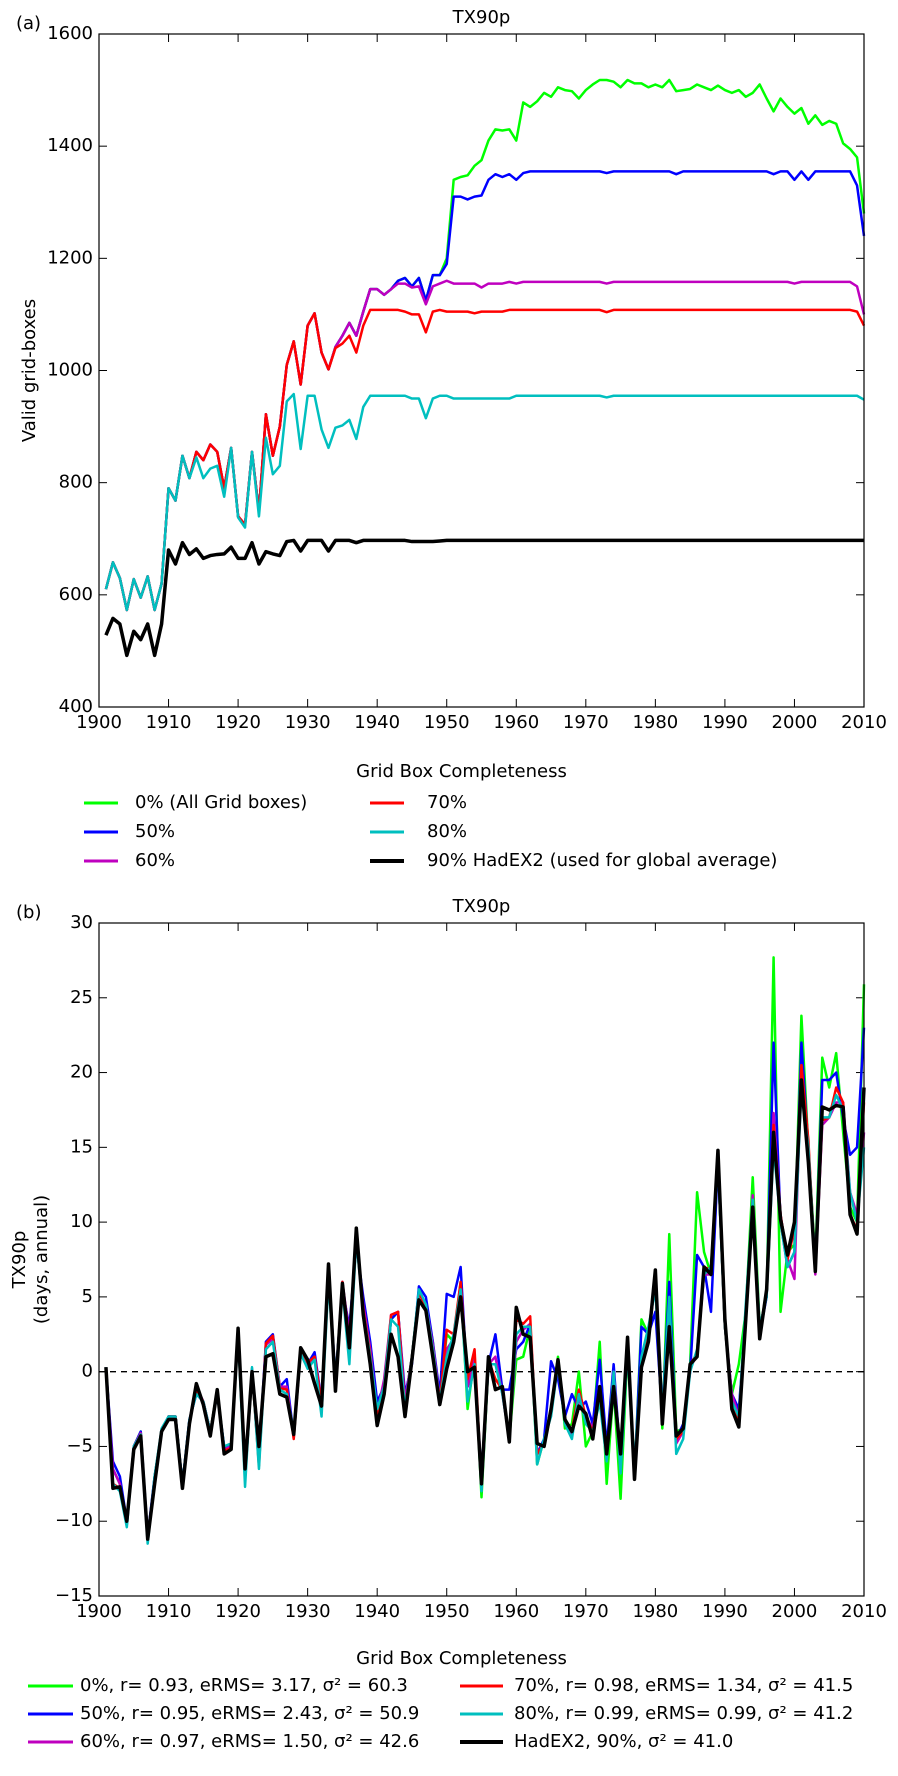 The width and height of the screenshot is (898, 1776). What do you see at coordinates (81, 1072) in the screenshot?
I see `y-tick-label: 20` at bounding box center [81, 1072].